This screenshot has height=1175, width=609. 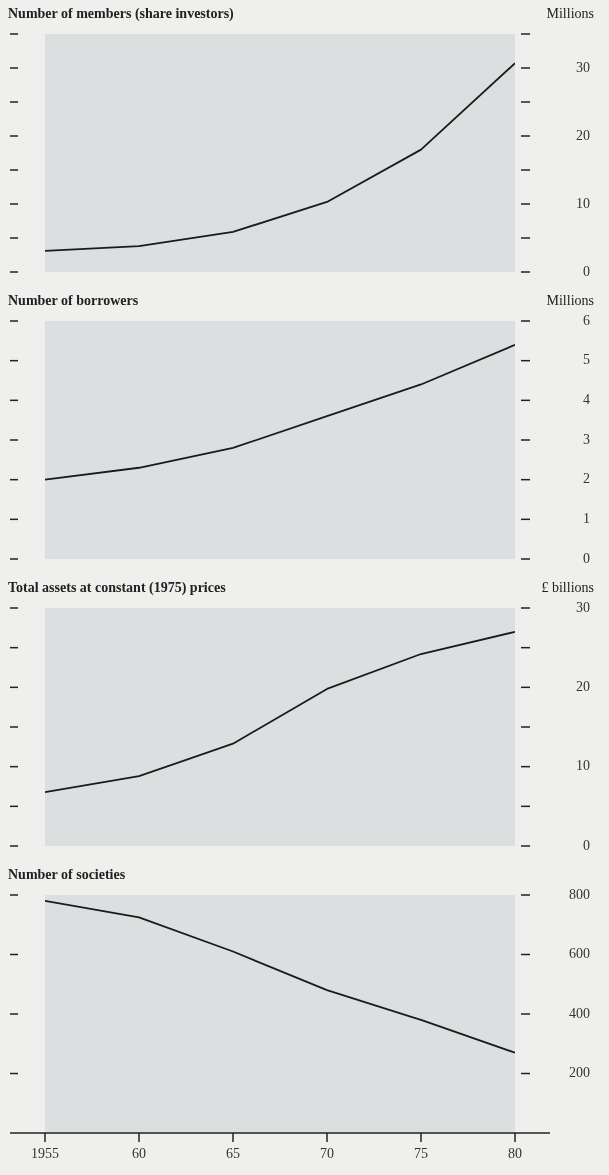 What do you see at coordinates (586, 519) in the screenshot?
I see `y-tick-label: 1` at bounding box center [586, 519].